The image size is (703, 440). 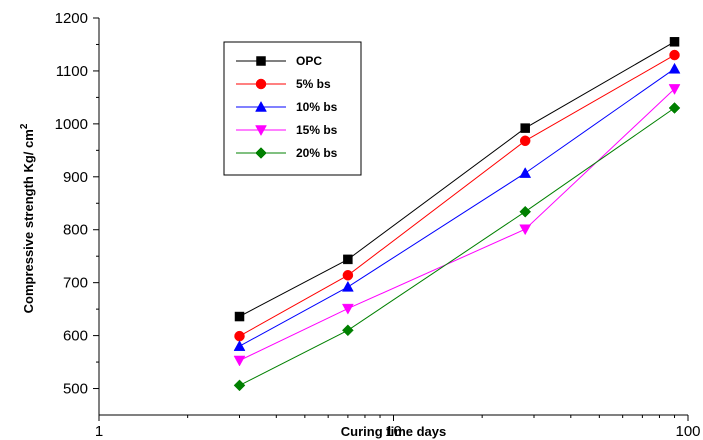 I want to click on x-tick-label: 10, so click(x=393, y=431).